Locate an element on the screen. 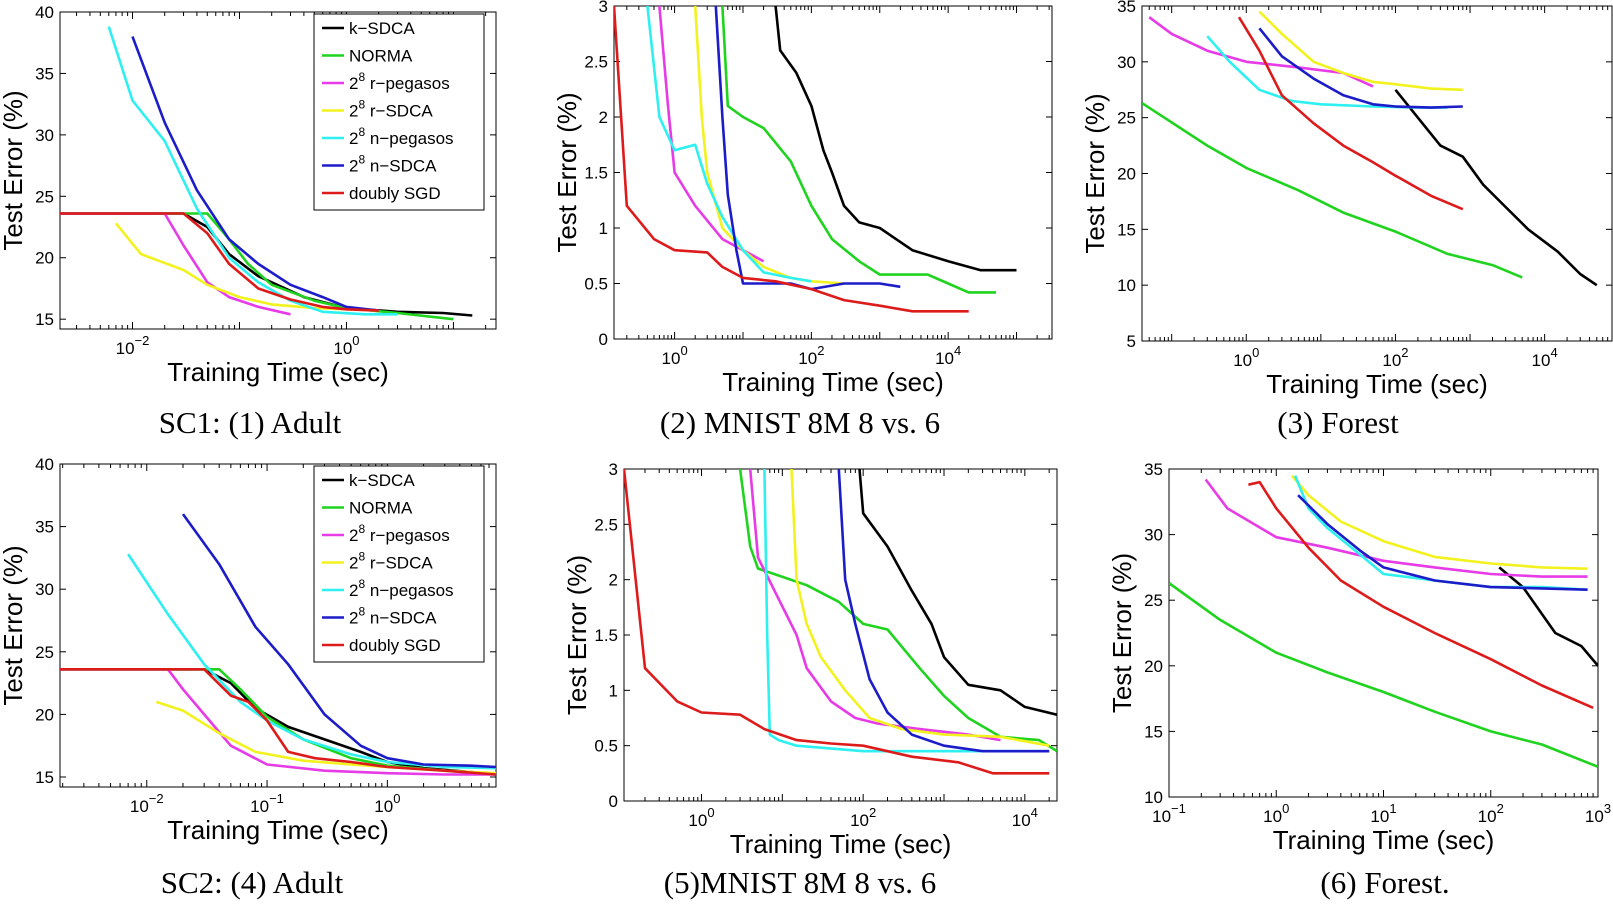 The height and width of the screenshot is (914, 1613). y-tick-label: 2.5 is located at coordinates (606, 524).